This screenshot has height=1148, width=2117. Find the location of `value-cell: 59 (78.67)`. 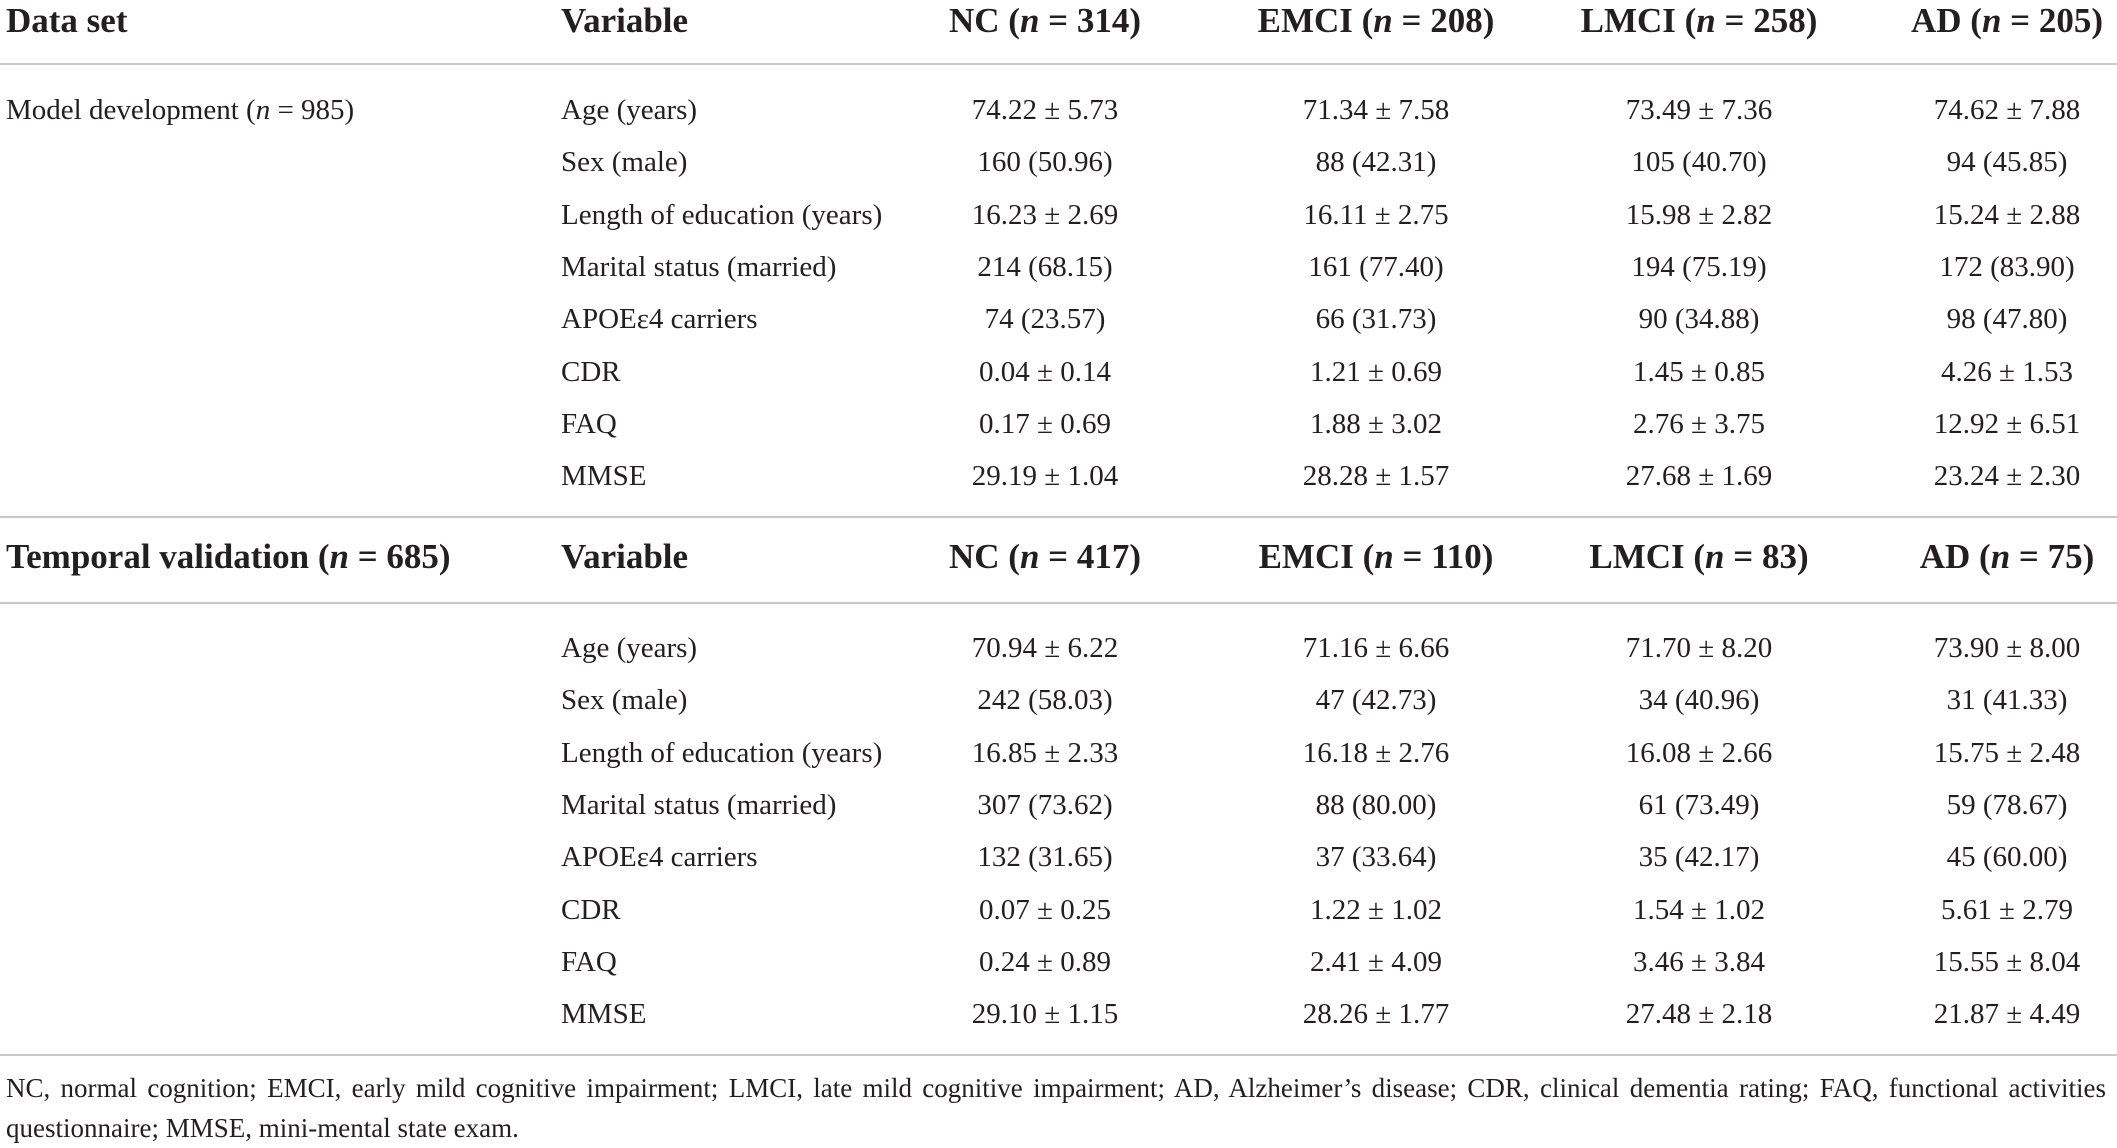

value-cell: 59 (78.67) is located at coordinates (2007, 804).